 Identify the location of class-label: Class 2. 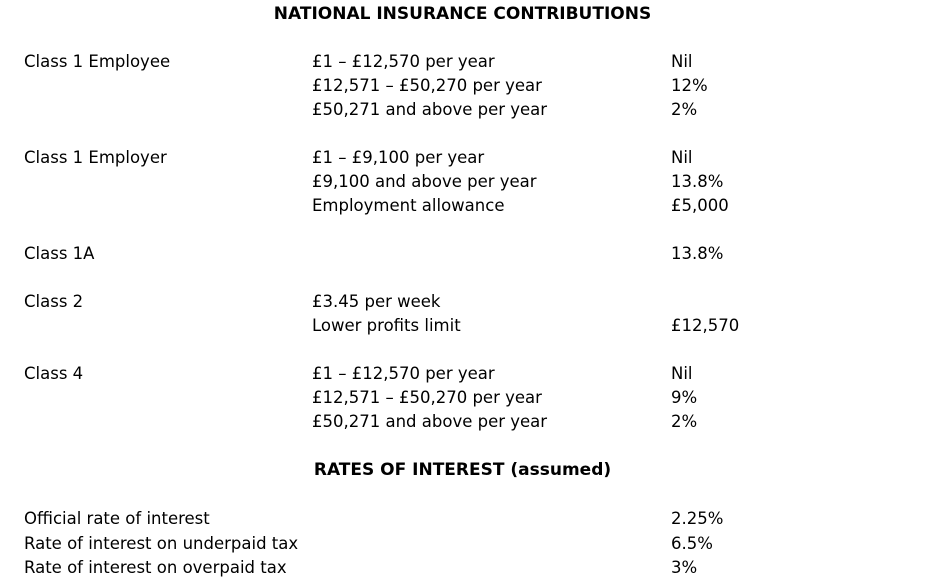
(54, 301).